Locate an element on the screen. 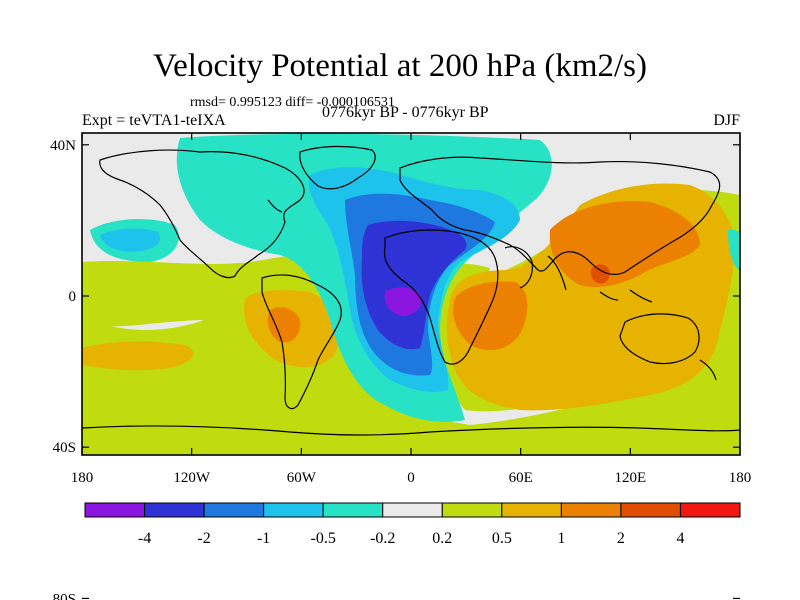 Image resolution: width=800 pixels, height=600 pixels. contour-negative-low-east is located at coordinates (734, 249).